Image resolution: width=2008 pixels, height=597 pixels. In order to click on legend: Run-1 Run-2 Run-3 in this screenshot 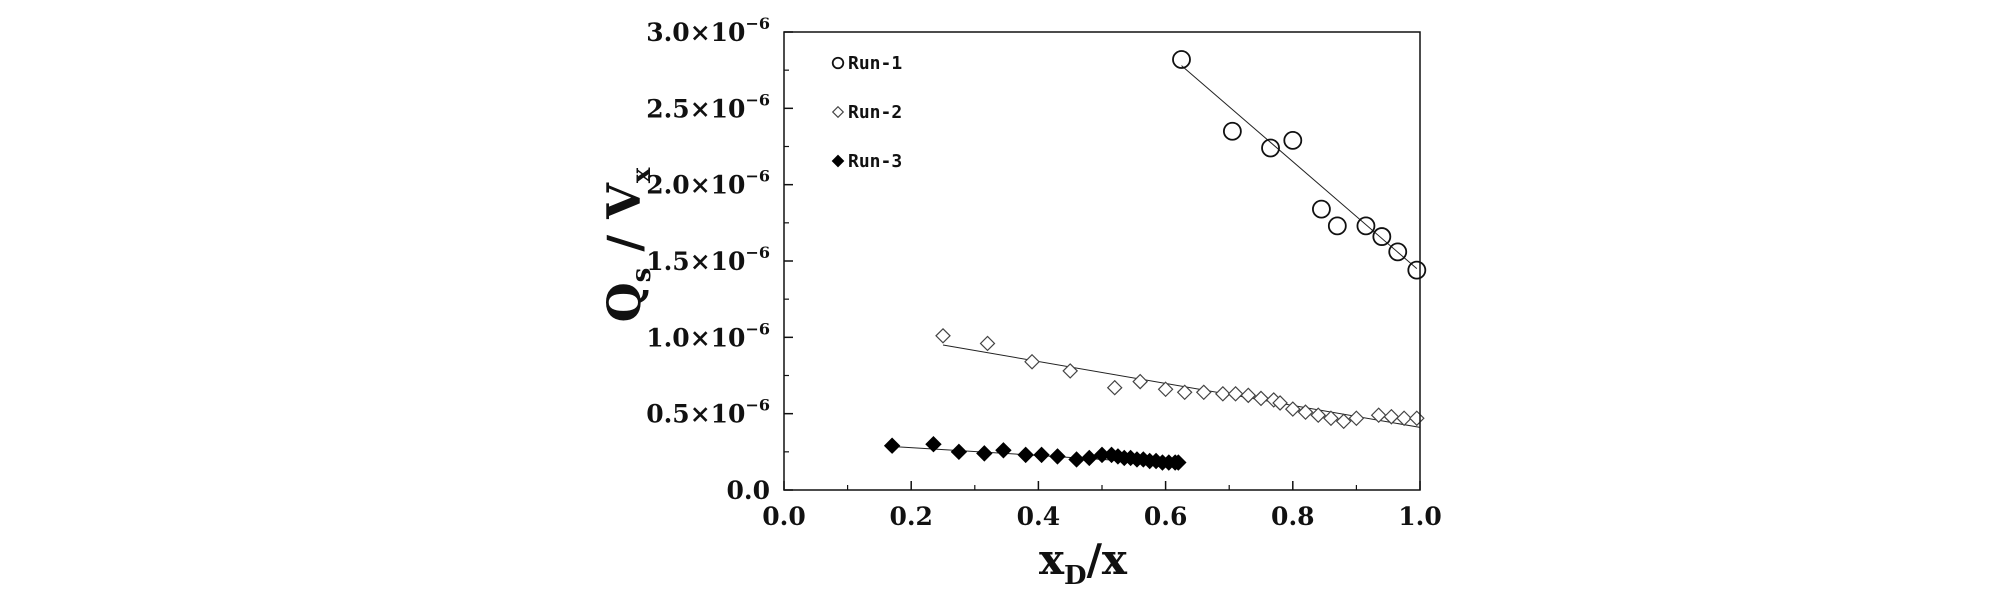, I will do `click(866, 112)`.